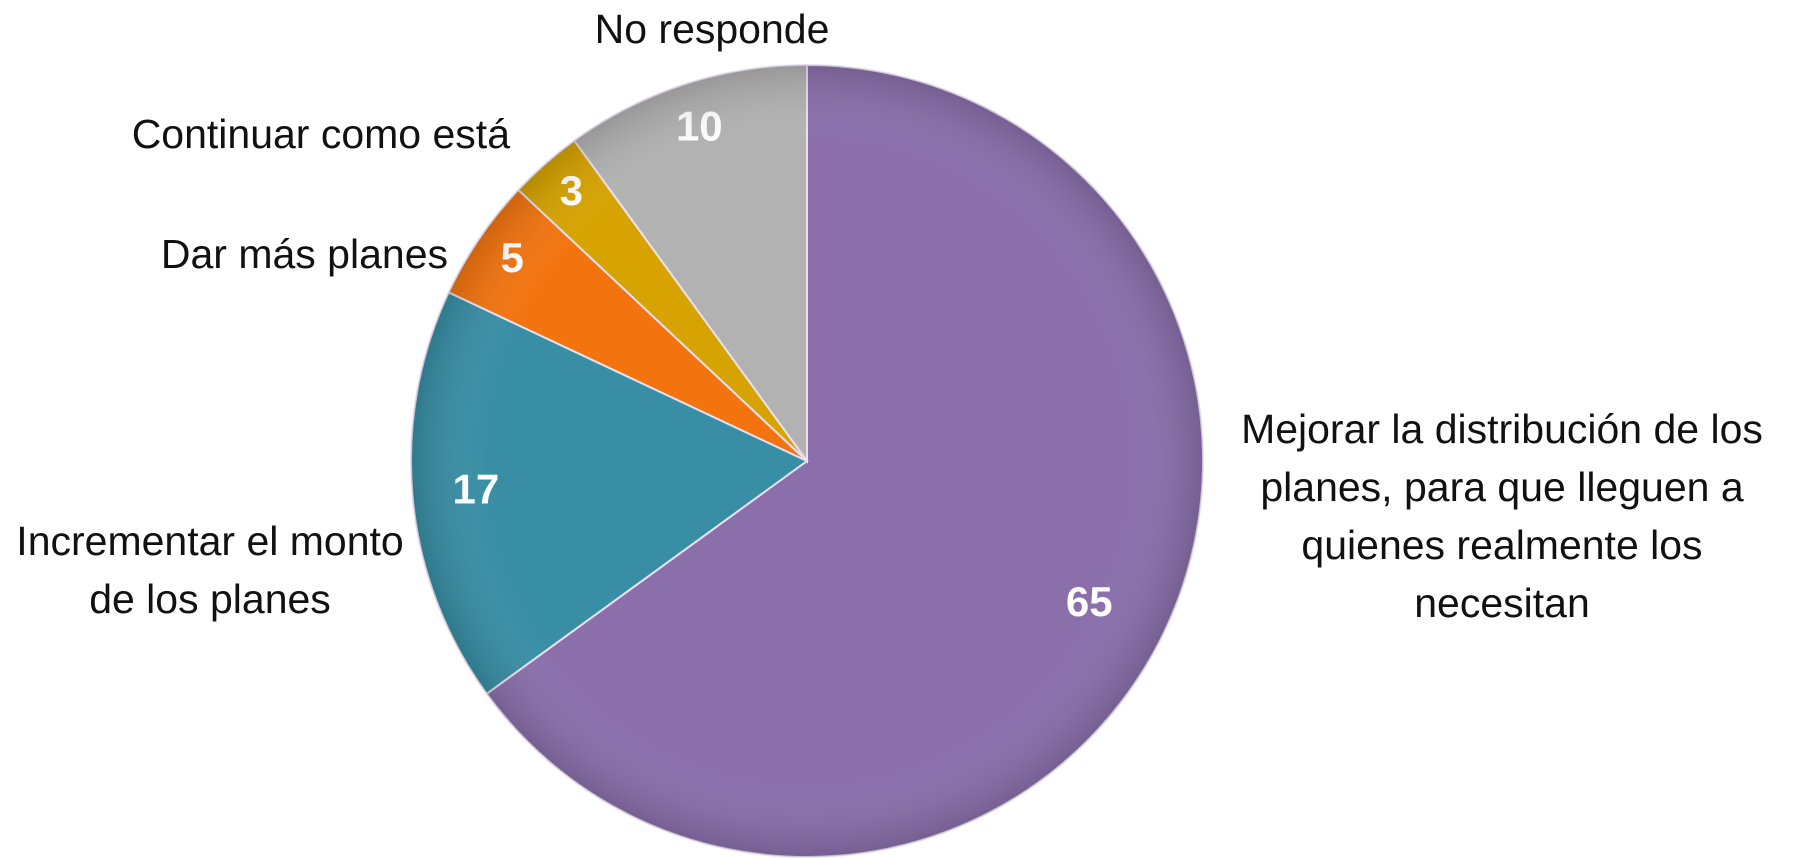  Describe the element at coordinates (304, 254) in the screenshot. I see `category-label: Dar más planes` at that location.